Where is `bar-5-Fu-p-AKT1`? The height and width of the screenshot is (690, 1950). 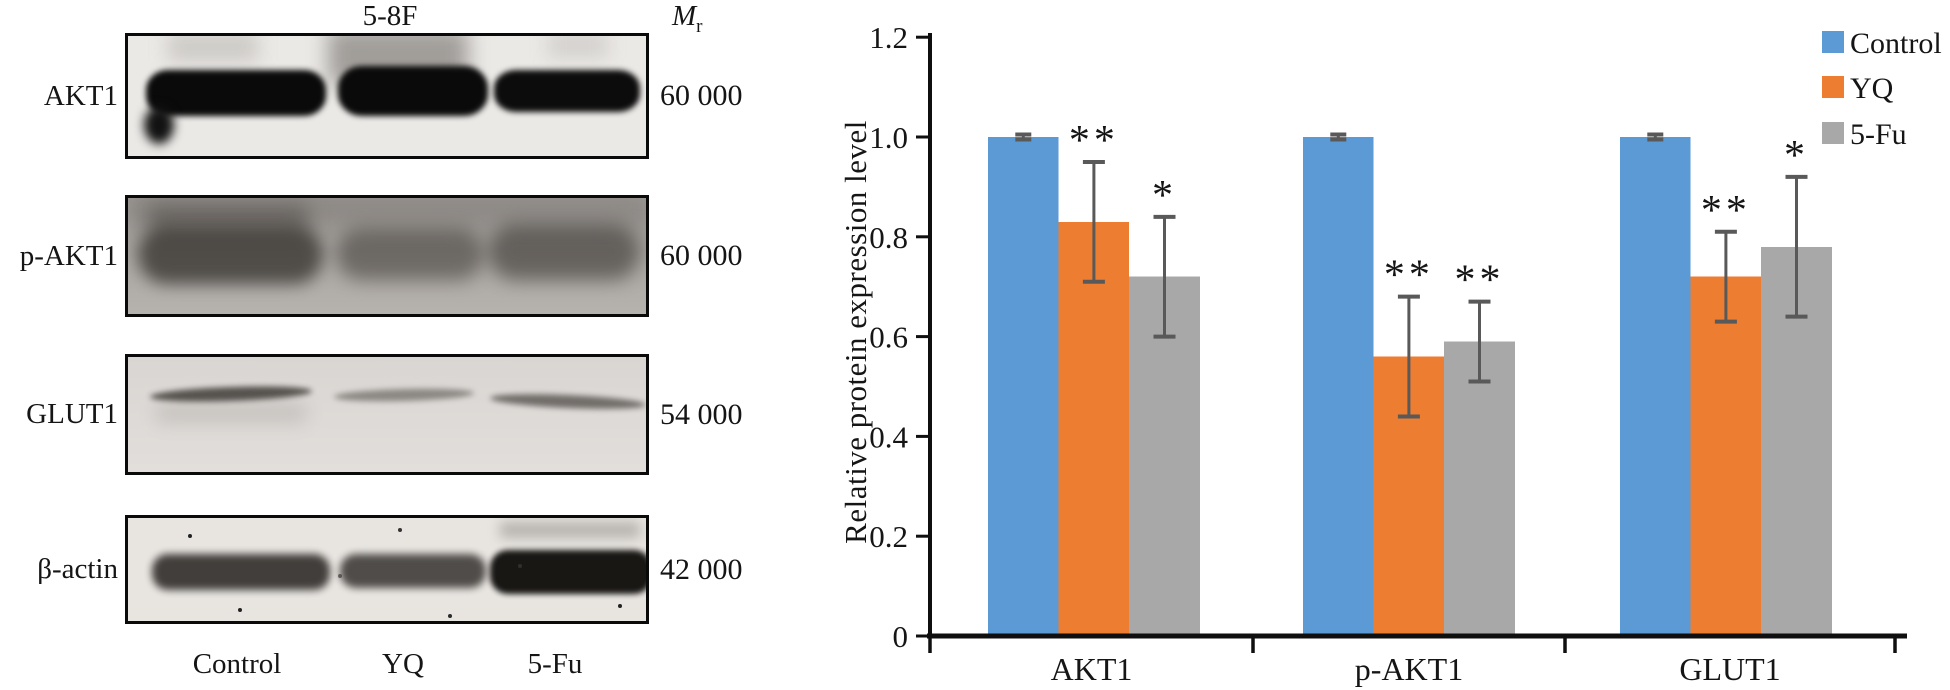 bar-5-Fu-p-AKT1 is located at coordinates (1479, 488).